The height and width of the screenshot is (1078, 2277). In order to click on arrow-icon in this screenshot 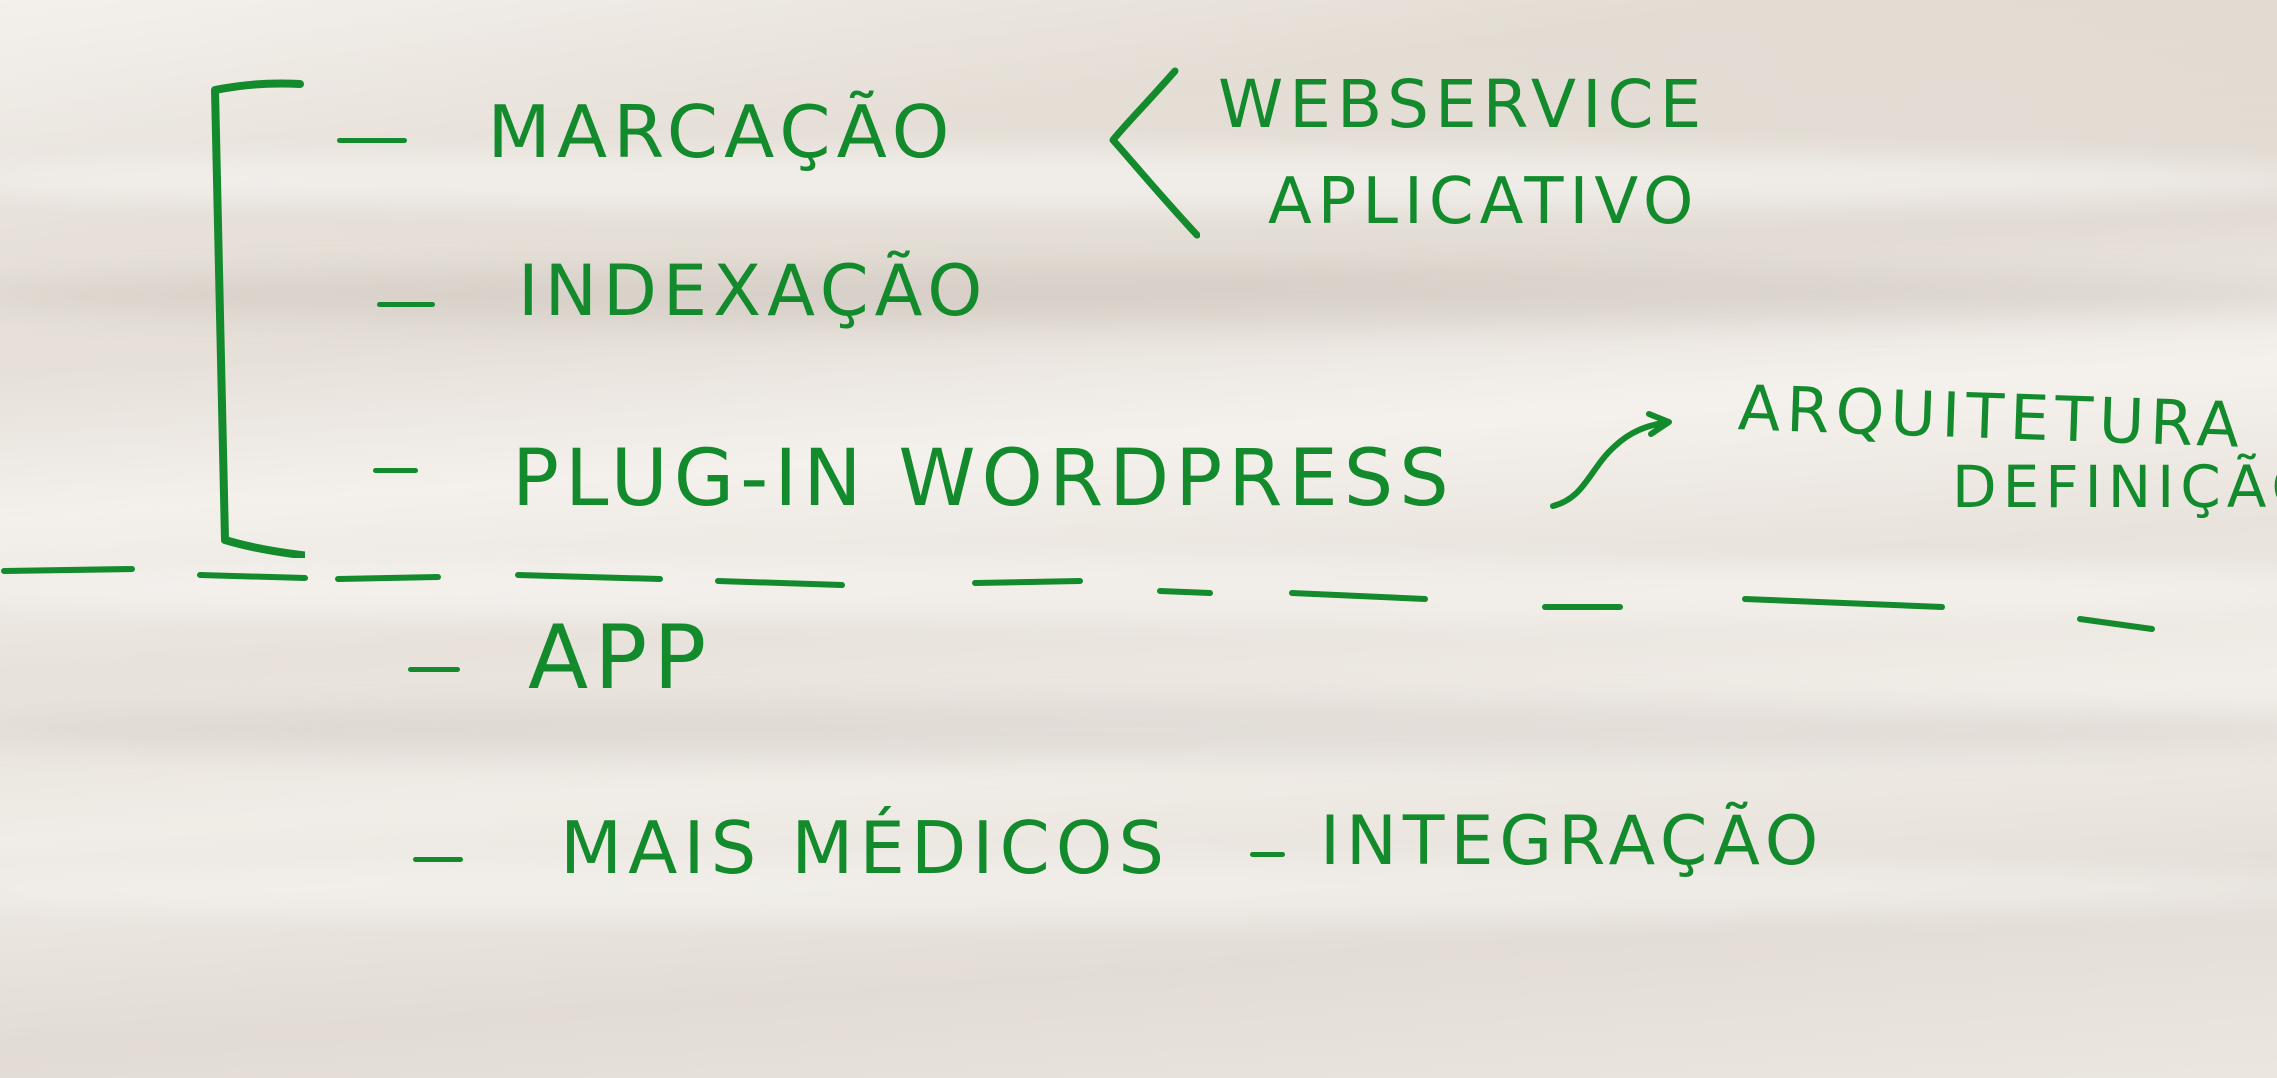, I will do `click(1611, 460)`.